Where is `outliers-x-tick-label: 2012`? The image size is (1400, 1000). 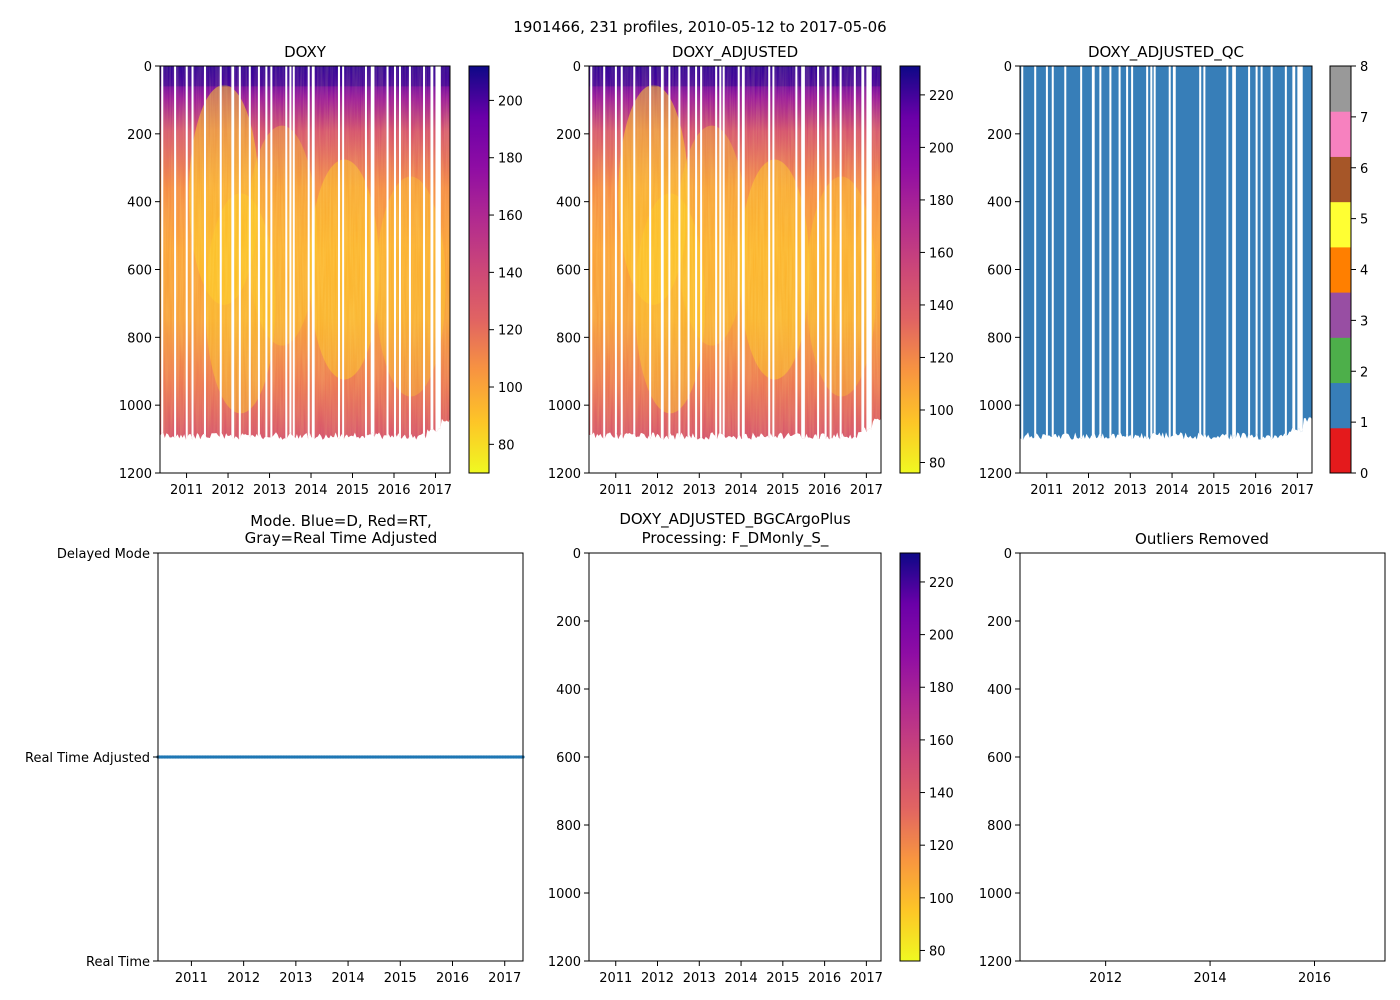 outliers-x-tick-label: 2012 is located at coordinates (1105, 978).